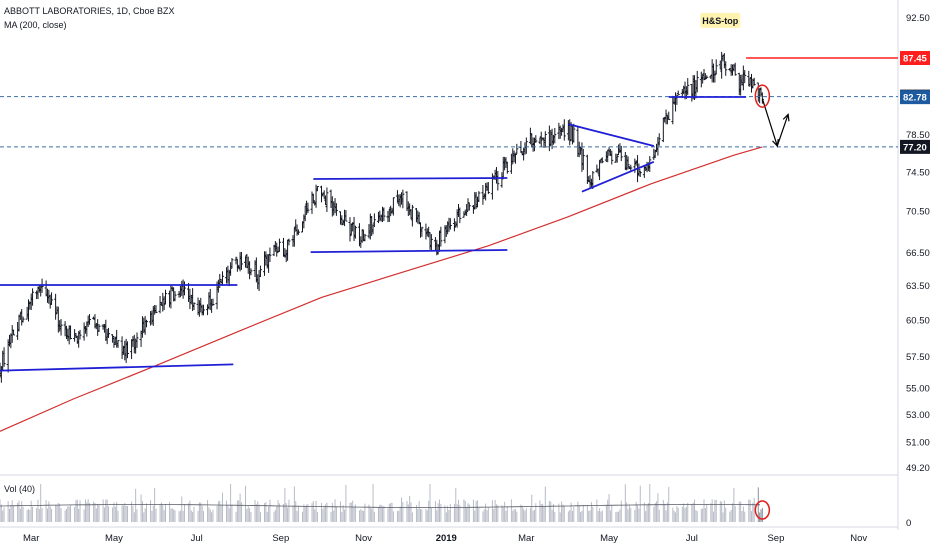  What do you see at coordinates (526, 538) in the screenshot?
I see `x-tick-label: Mar` at bounding box center [526, 538].